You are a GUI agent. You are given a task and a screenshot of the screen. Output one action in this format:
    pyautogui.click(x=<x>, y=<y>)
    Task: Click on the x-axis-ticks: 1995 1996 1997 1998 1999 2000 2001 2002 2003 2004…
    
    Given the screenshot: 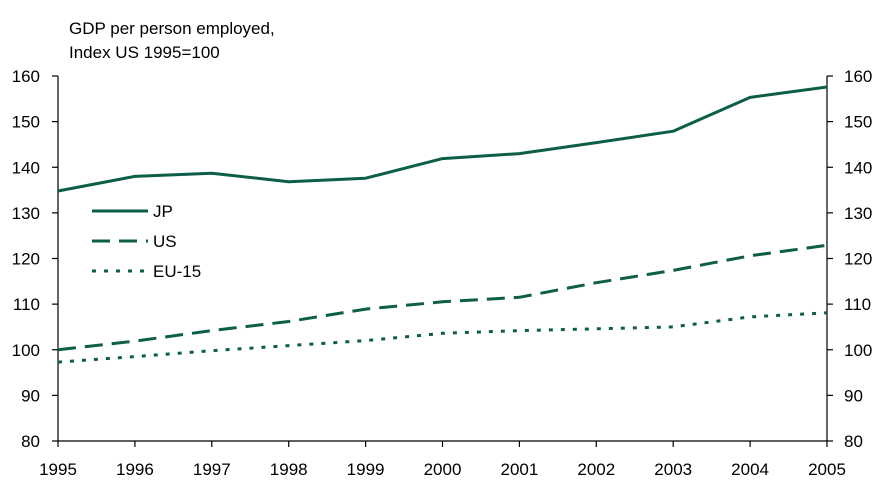 What is the action you would take?
    pyautogui.click(x=442, y=460)
    